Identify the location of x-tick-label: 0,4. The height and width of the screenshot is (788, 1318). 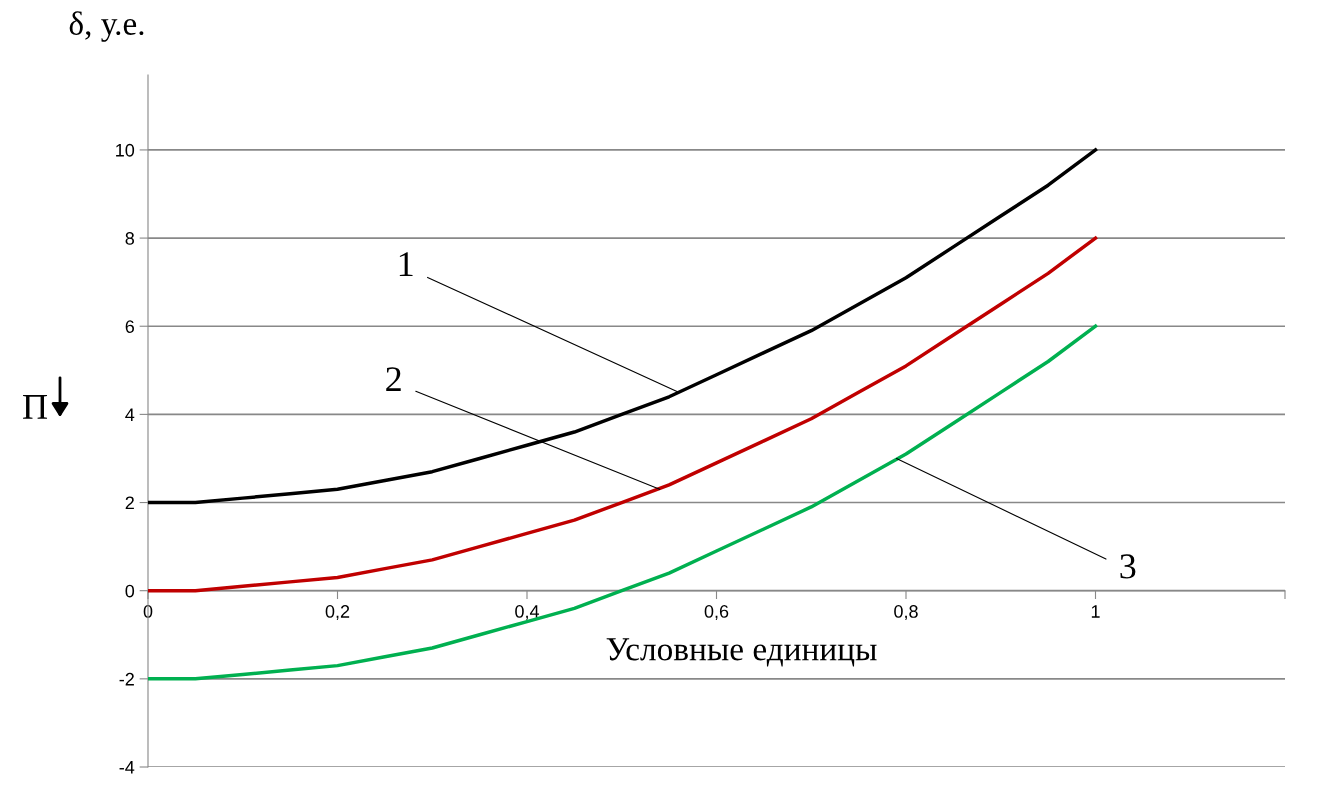
(527, 612).